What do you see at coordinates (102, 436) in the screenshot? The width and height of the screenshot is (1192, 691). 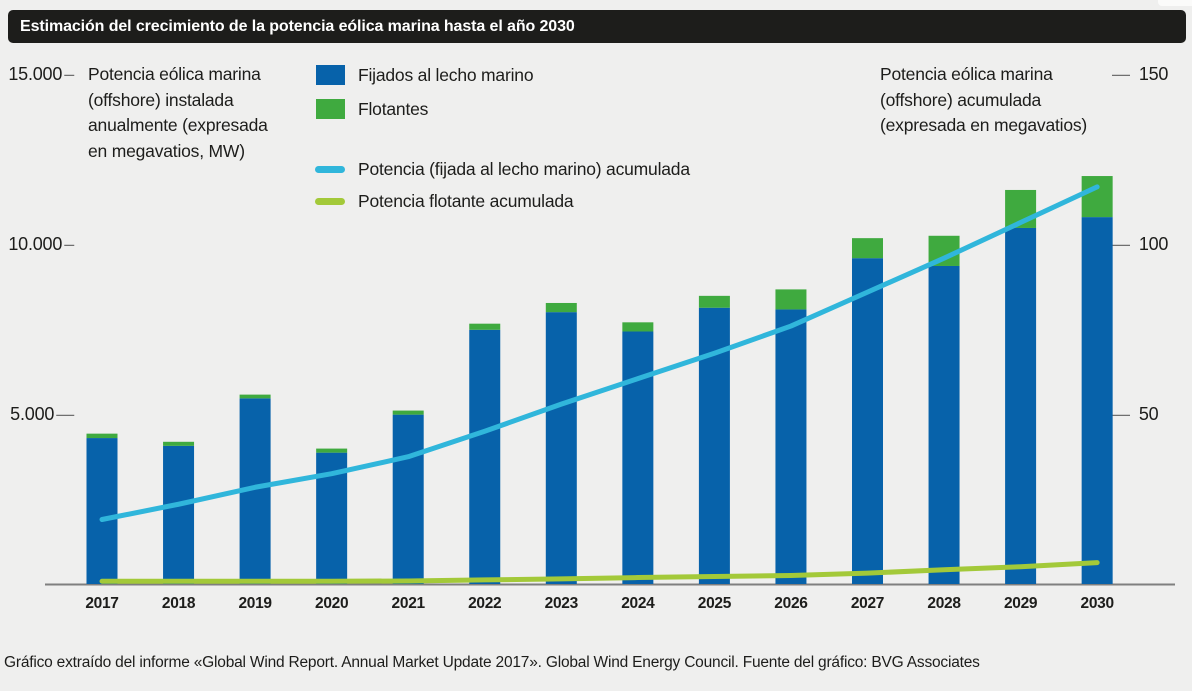 I see `bar-floating-2017` at bounding box center [102, 436].